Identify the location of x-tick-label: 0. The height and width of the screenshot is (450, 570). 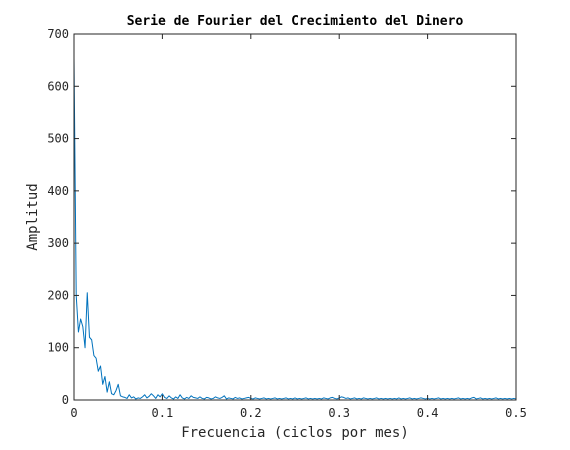
(73, 413).